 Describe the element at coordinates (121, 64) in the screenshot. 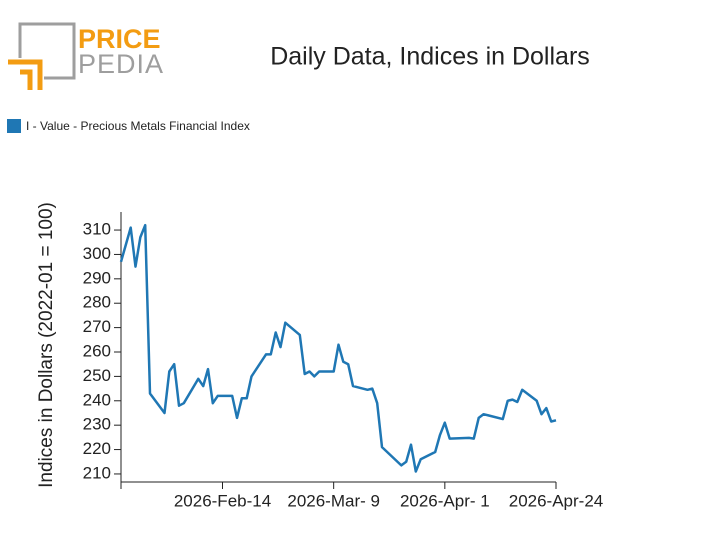

I see `logo-bottom: PEDIA` at that location.